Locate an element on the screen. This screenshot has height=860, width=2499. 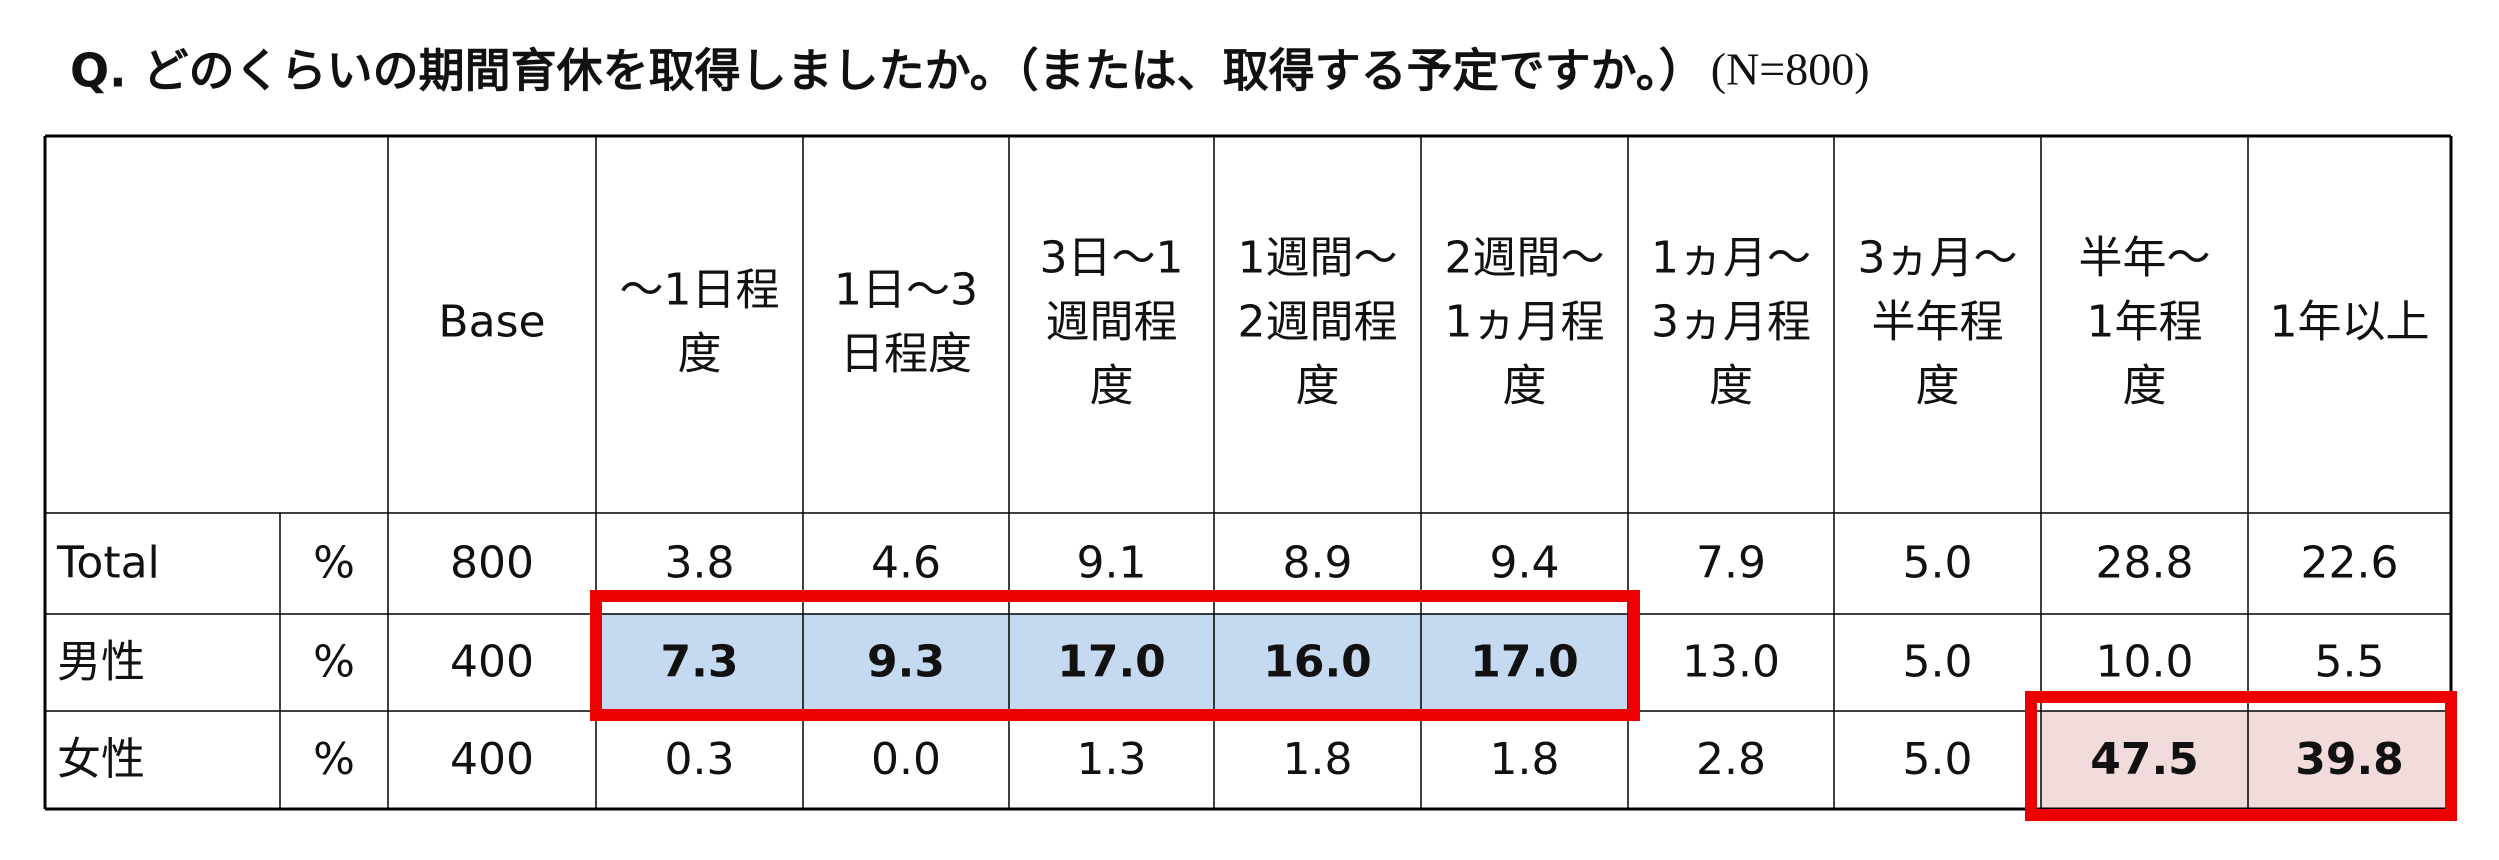
cell-value: 10.0 is located at coordinates (2145, 662).